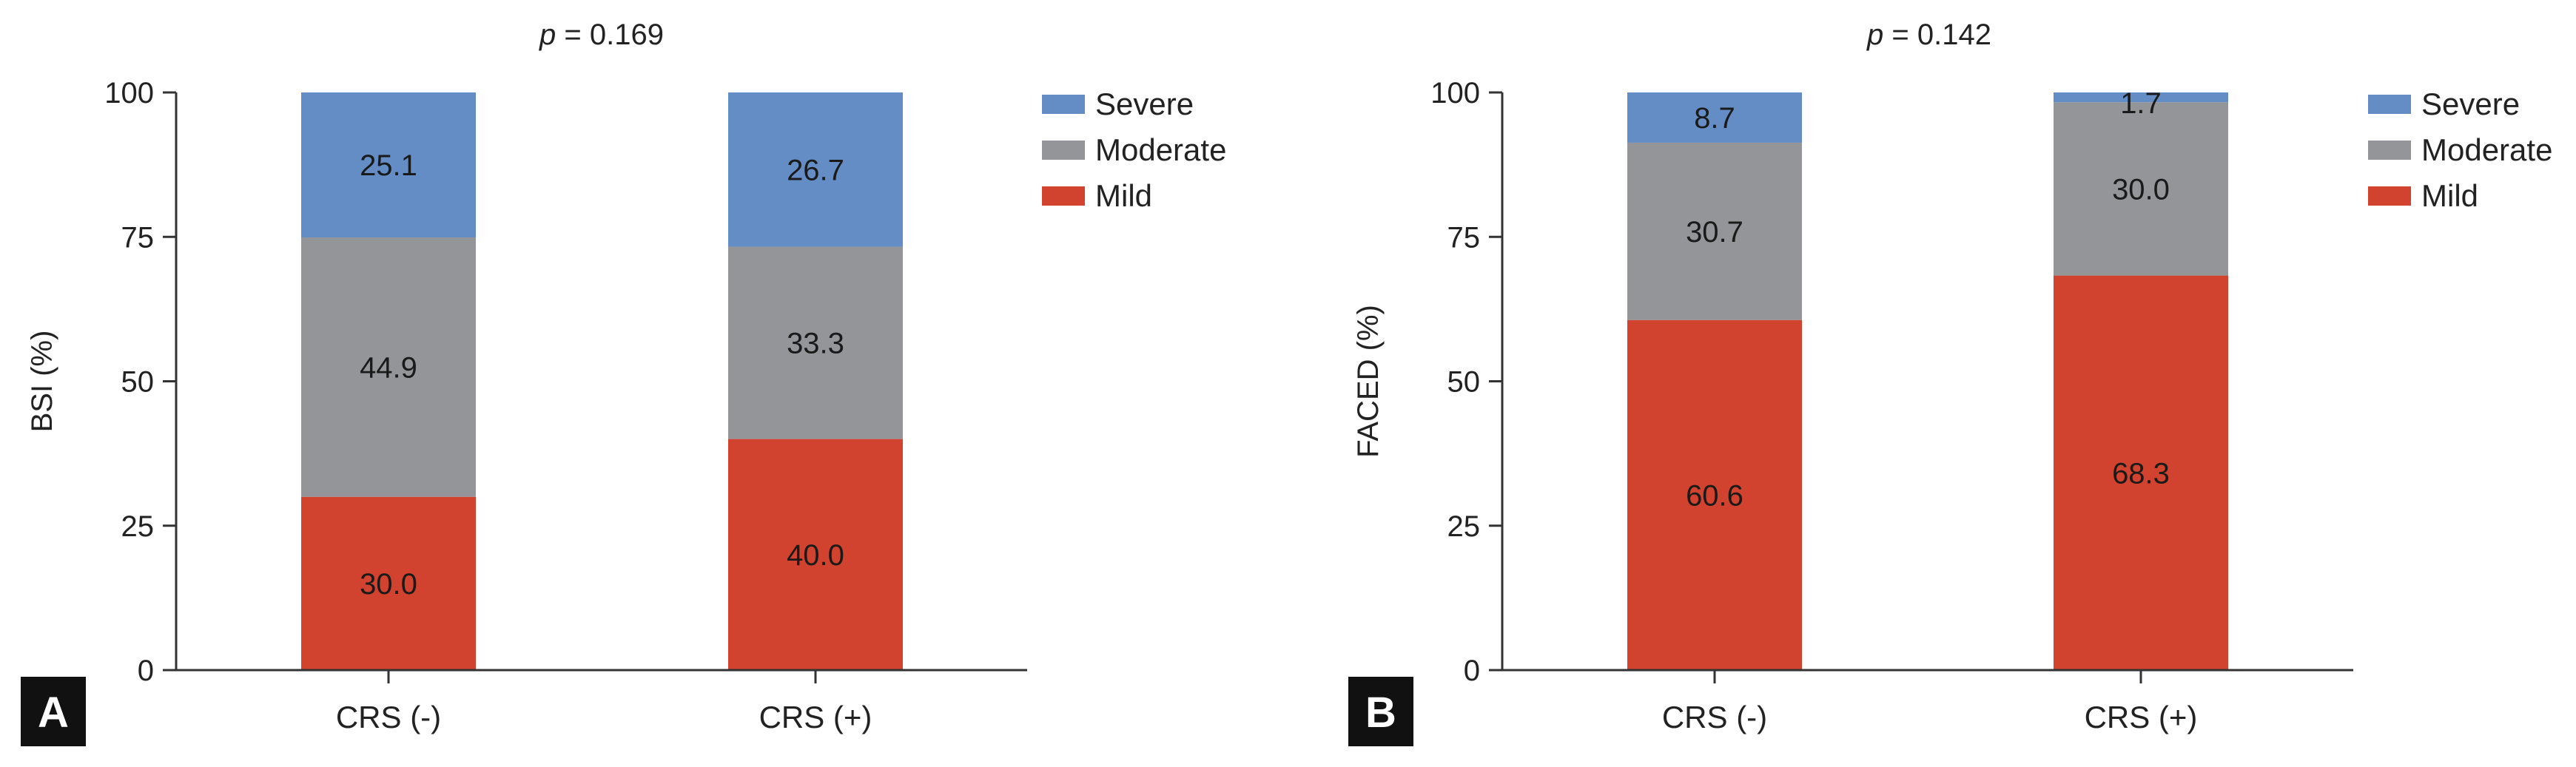  I want to click on data-label-mild-1: 30.0, so click(388, 584).